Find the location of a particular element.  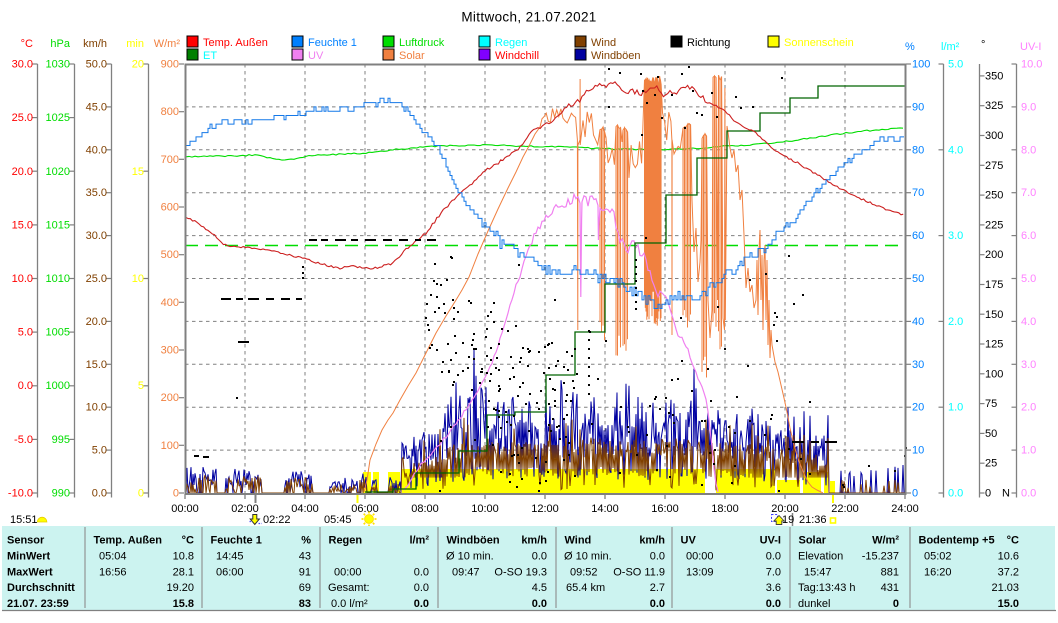

svg-text: 7.0 is located at coordinates (1028, 193).